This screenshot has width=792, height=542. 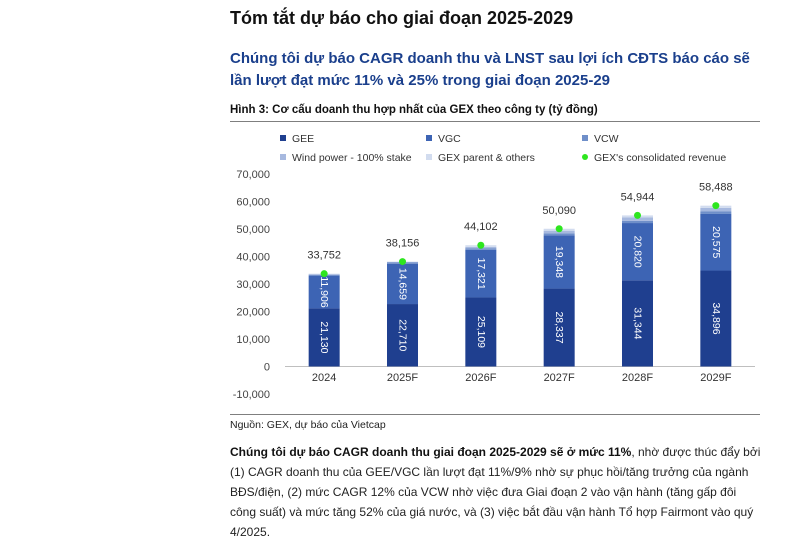 I want to click on legend-label-vcw: VCW, so click(x=606, y=139).